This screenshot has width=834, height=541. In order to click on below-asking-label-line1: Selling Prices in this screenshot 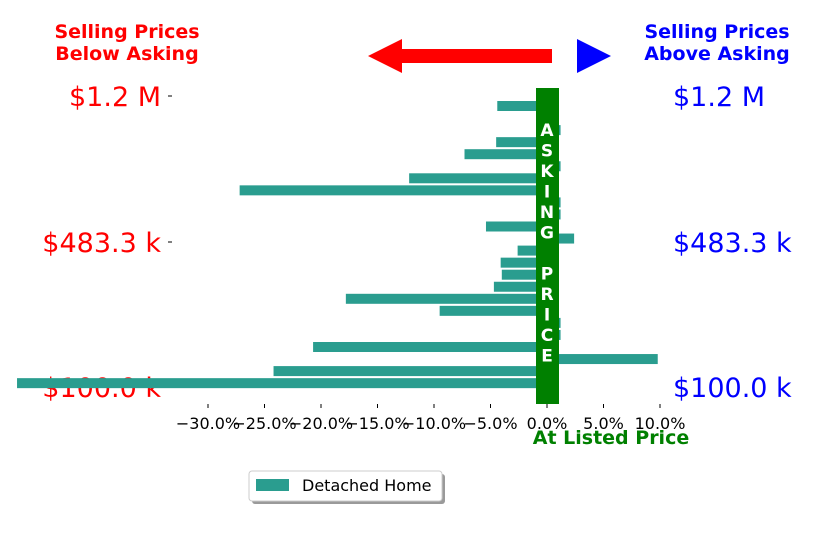, I will do `click(126, 32)`.